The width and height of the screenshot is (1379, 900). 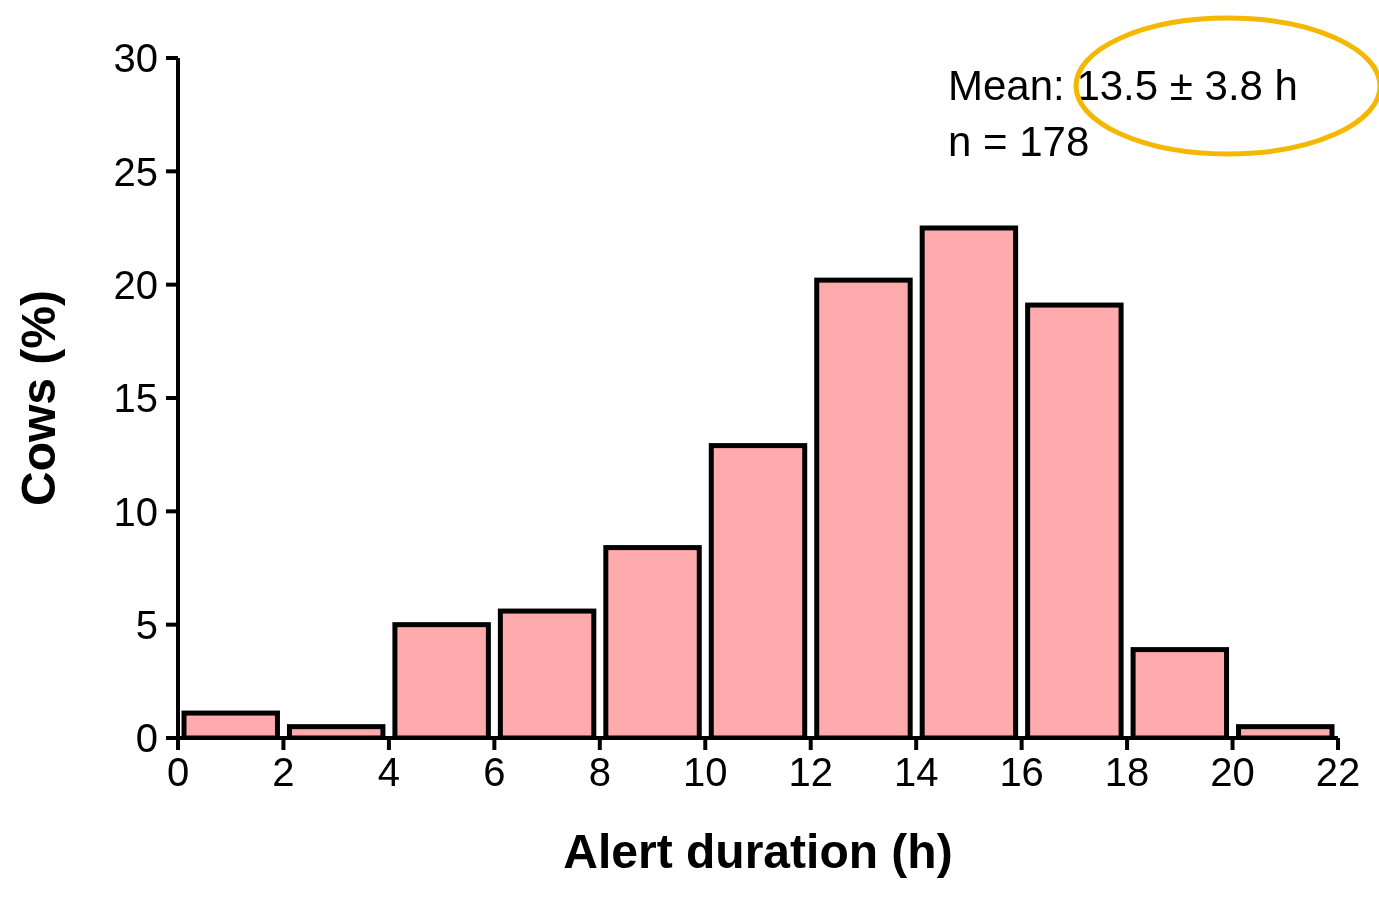 I want to click on x-tick-label: 10, so click(x=705, y=772).